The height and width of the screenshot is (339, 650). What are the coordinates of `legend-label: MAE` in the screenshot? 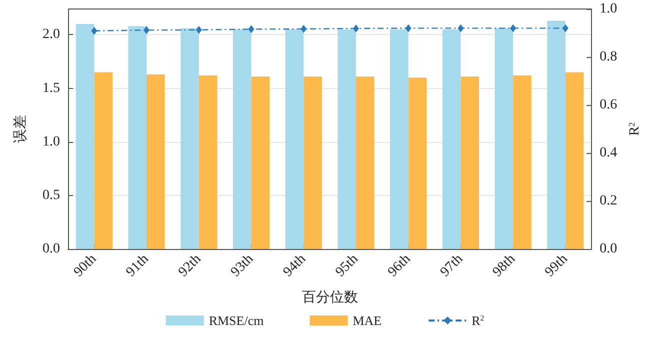 It's located at (367, 320).